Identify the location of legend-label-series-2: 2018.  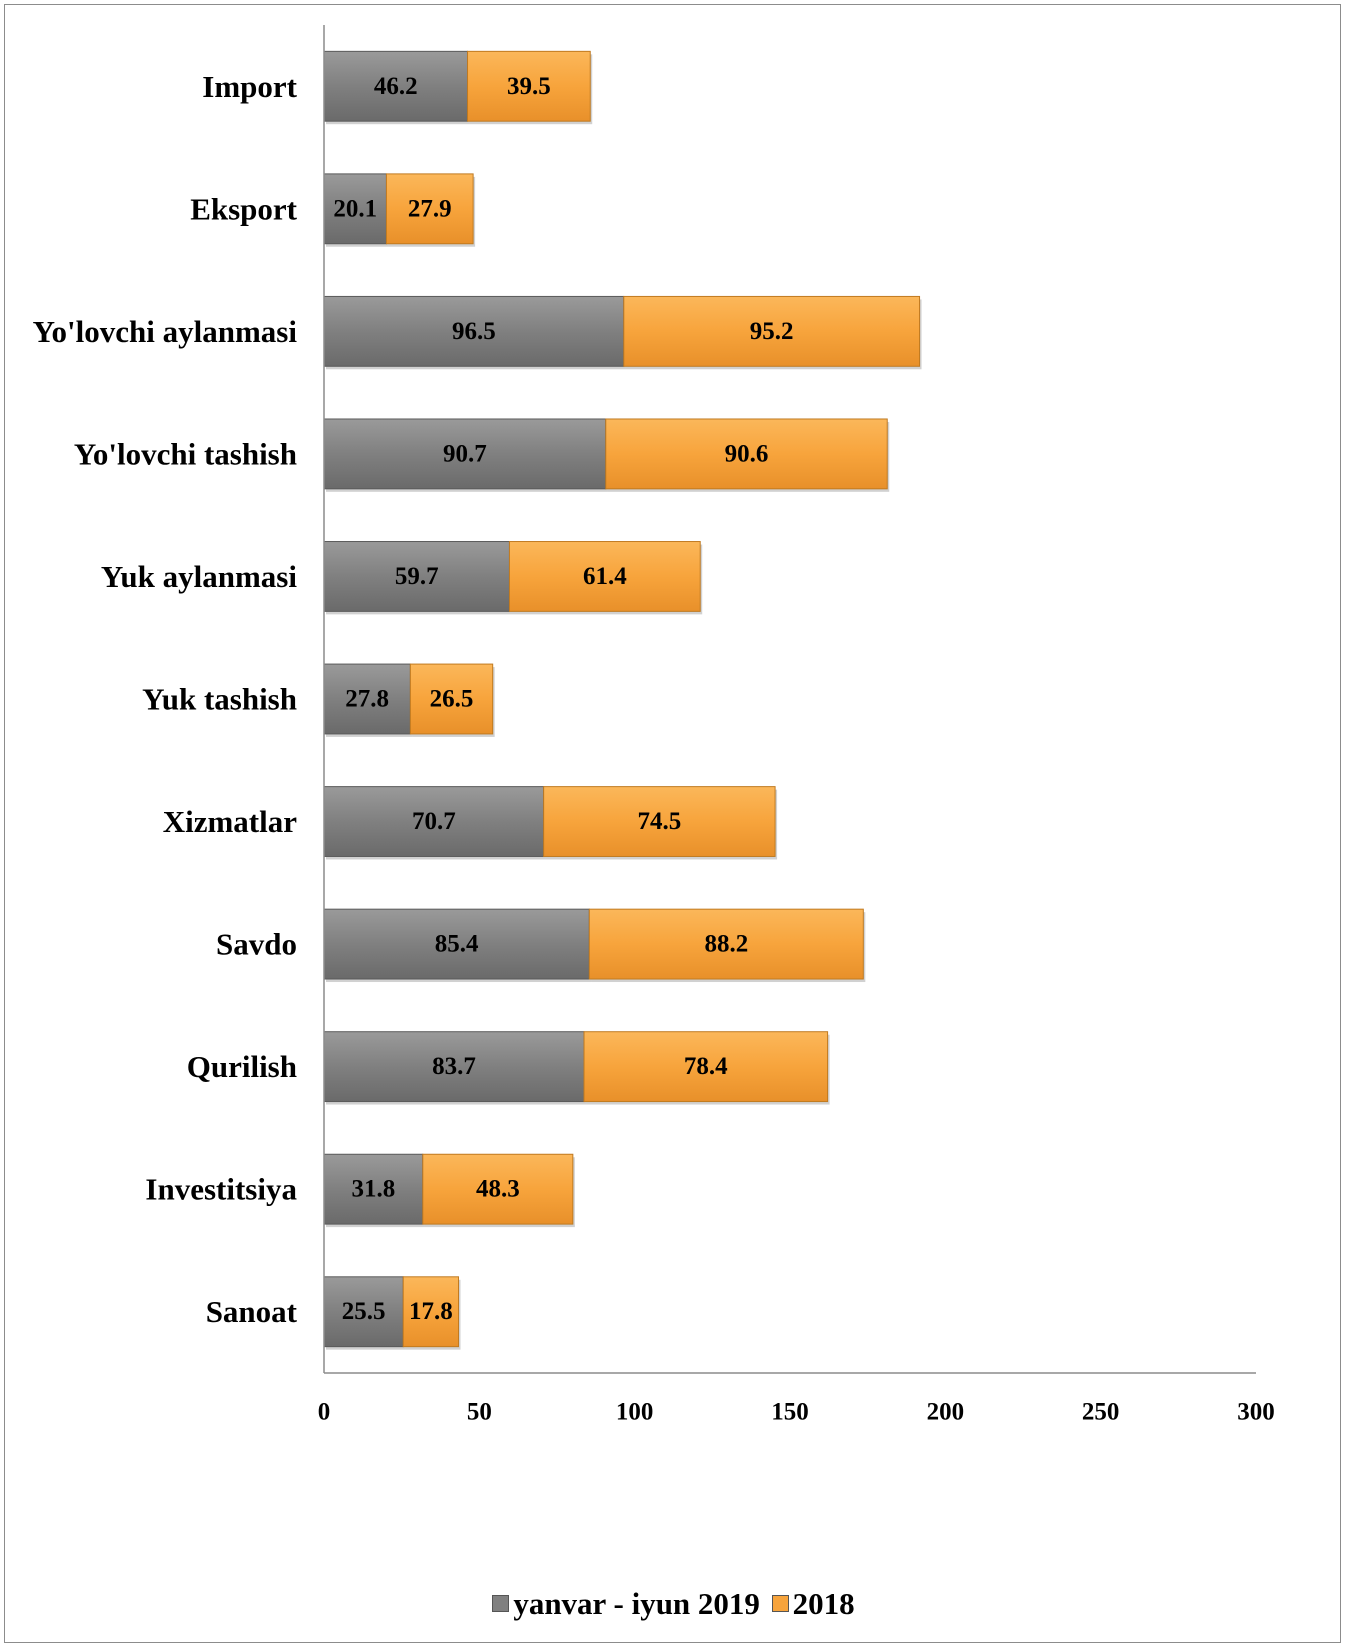
(823, 1603).